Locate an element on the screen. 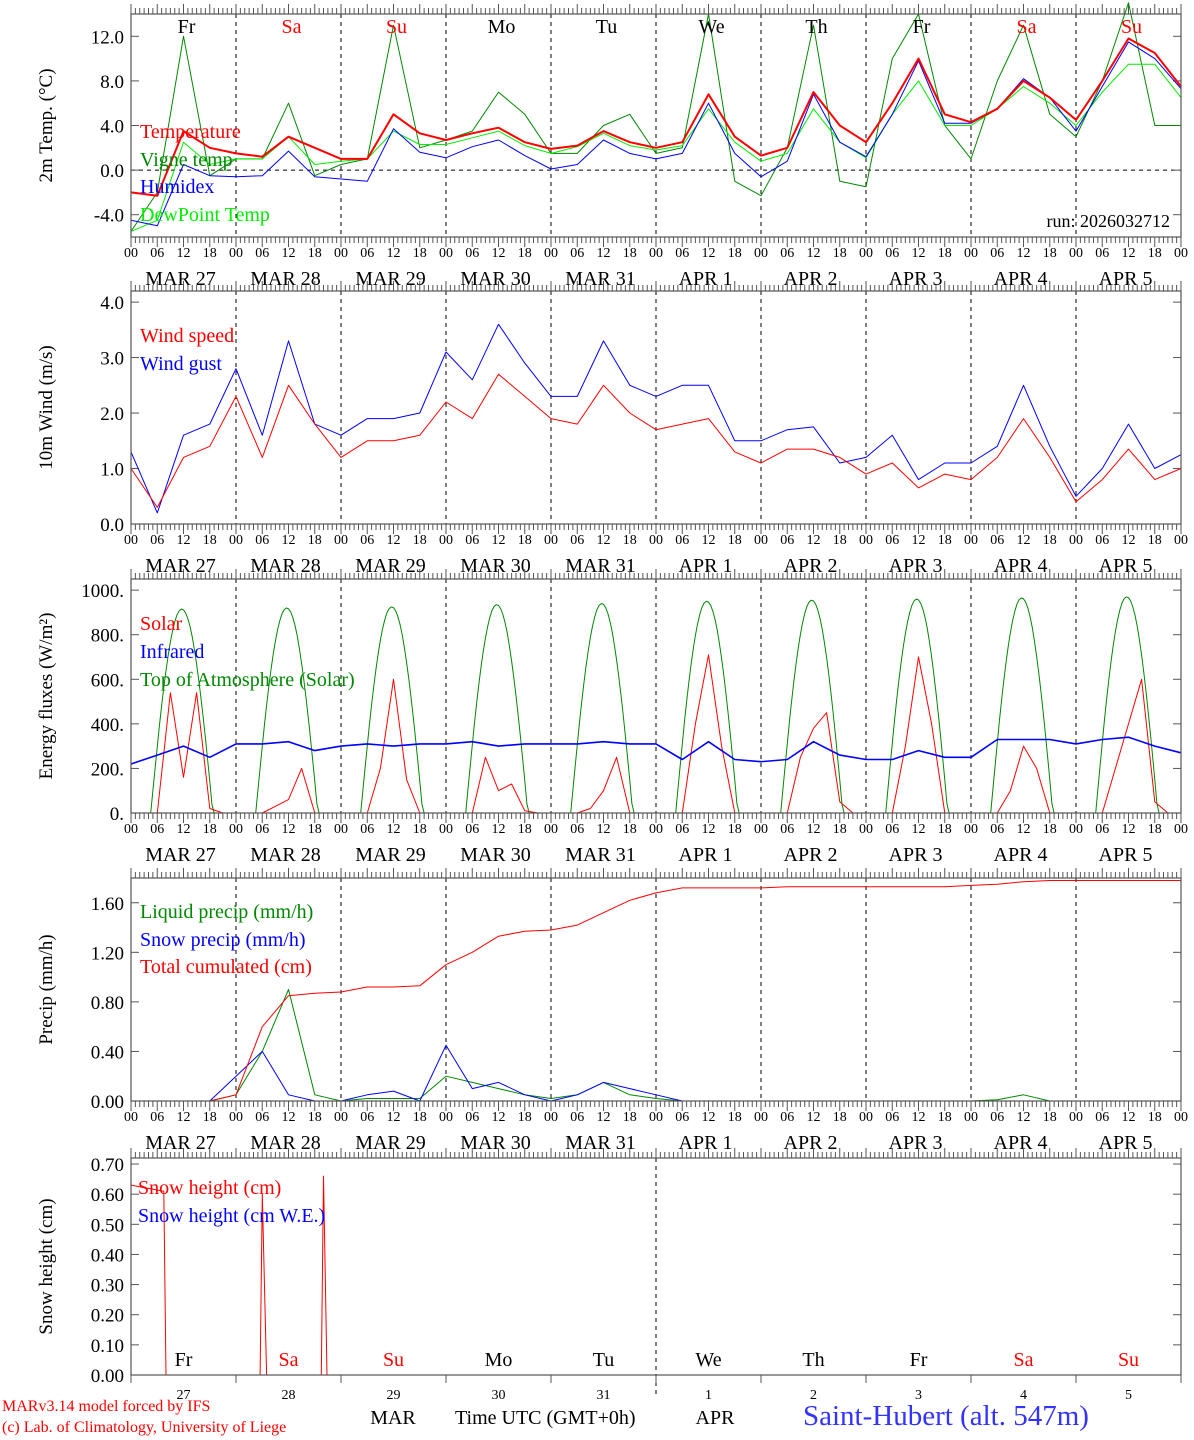  y-tick-label: 0.50 is located at coordinates (107, 1225).